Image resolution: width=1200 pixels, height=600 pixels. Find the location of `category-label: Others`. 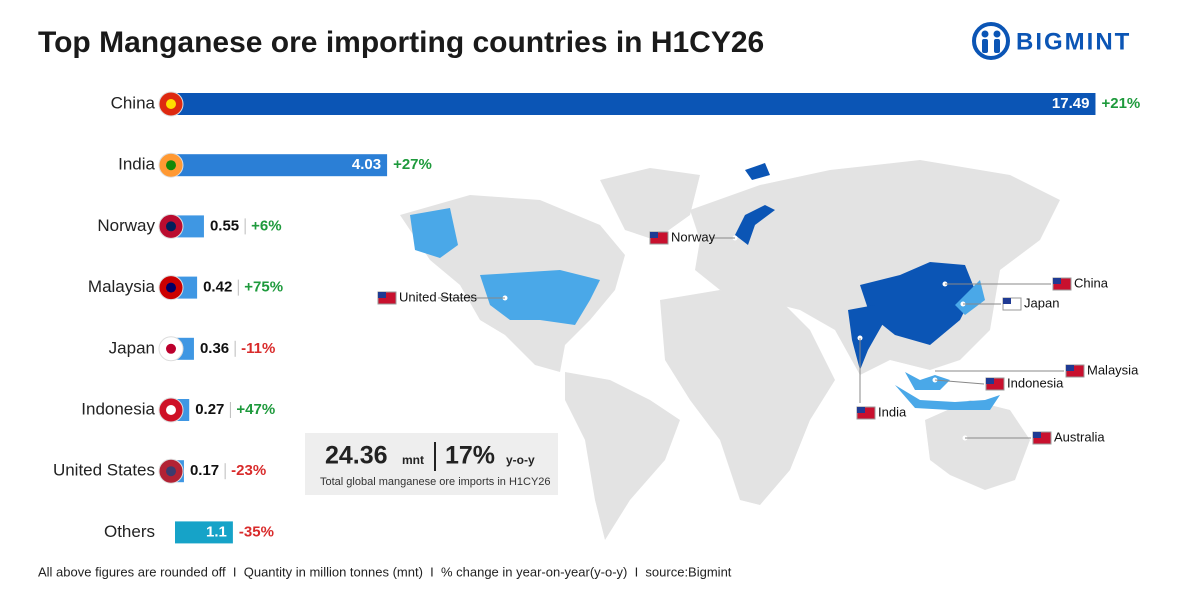

category-label: Others is located at coordinates (129, 531).